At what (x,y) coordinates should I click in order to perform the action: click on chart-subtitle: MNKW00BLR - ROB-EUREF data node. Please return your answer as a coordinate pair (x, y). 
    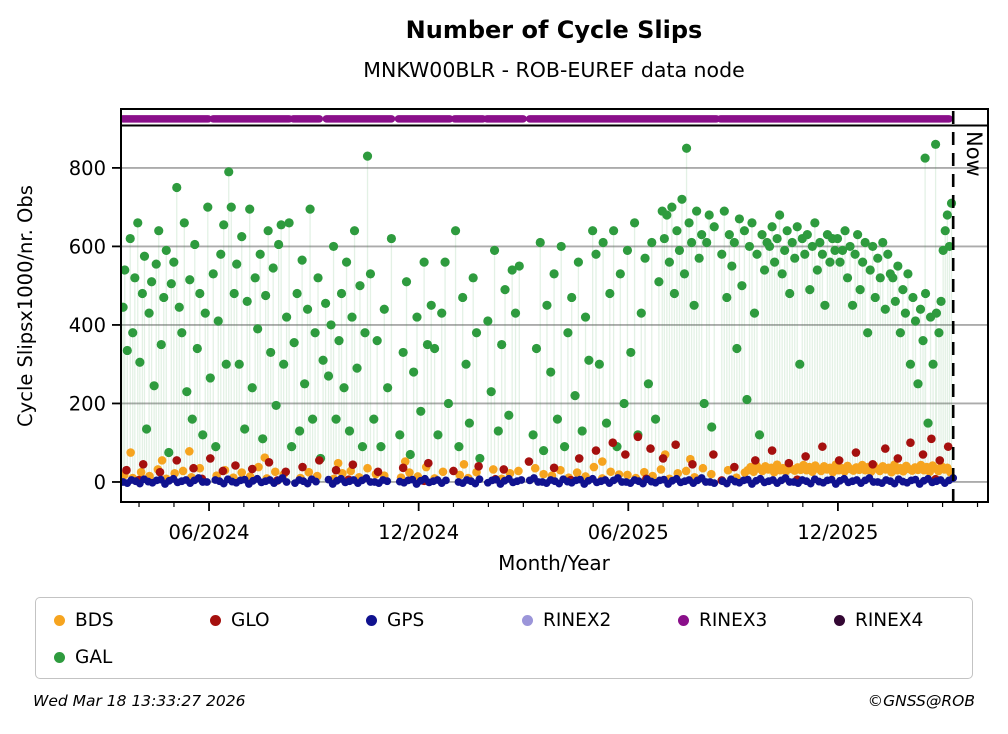
    Looking at the image, I should click on (554, 70).